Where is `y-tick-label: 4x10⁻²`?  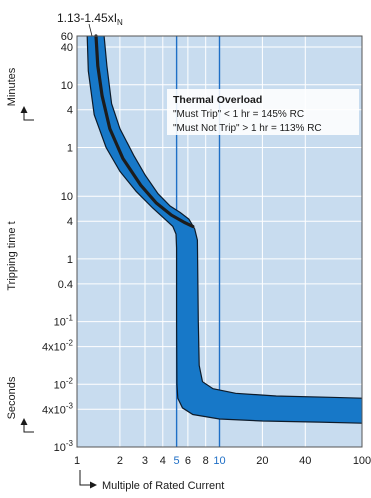 y-tick-label: 4x10⁻² is located at coordinates (58, 346).